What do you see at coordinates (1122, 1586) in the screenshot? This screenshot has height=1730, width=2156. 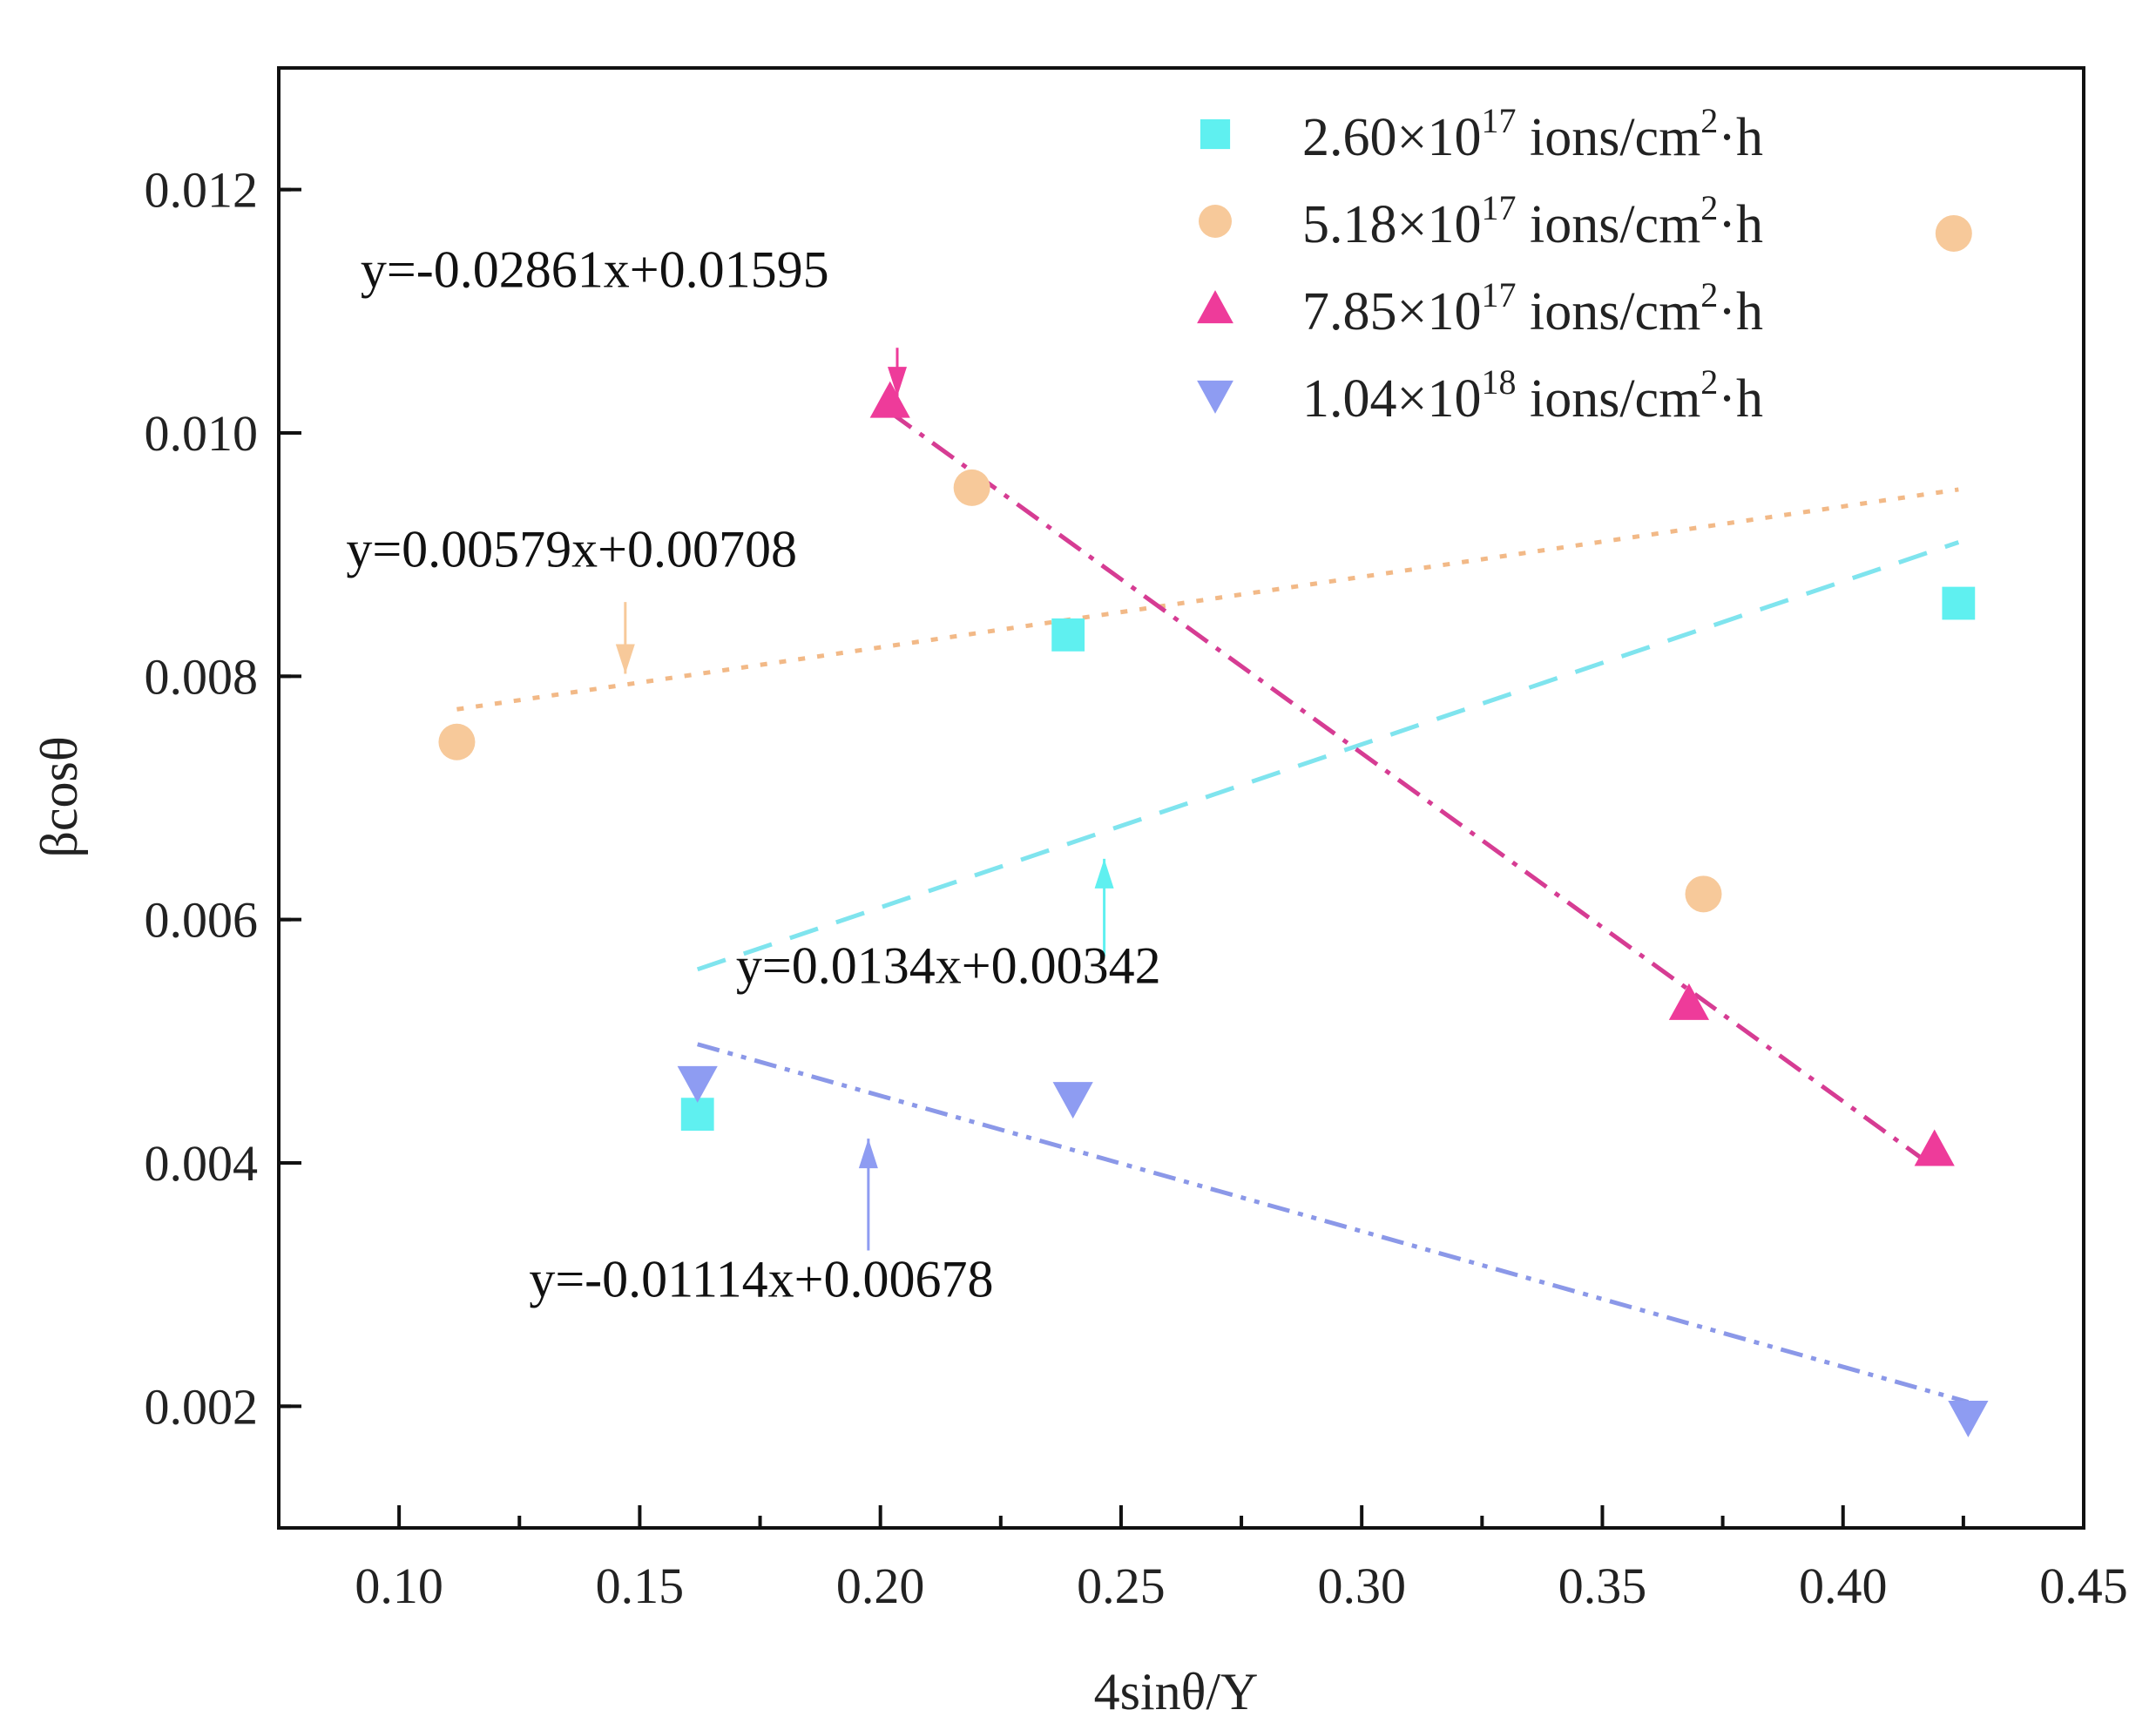 I see `x-tick-label: 0.25` at bounding box center [1122, 1586].